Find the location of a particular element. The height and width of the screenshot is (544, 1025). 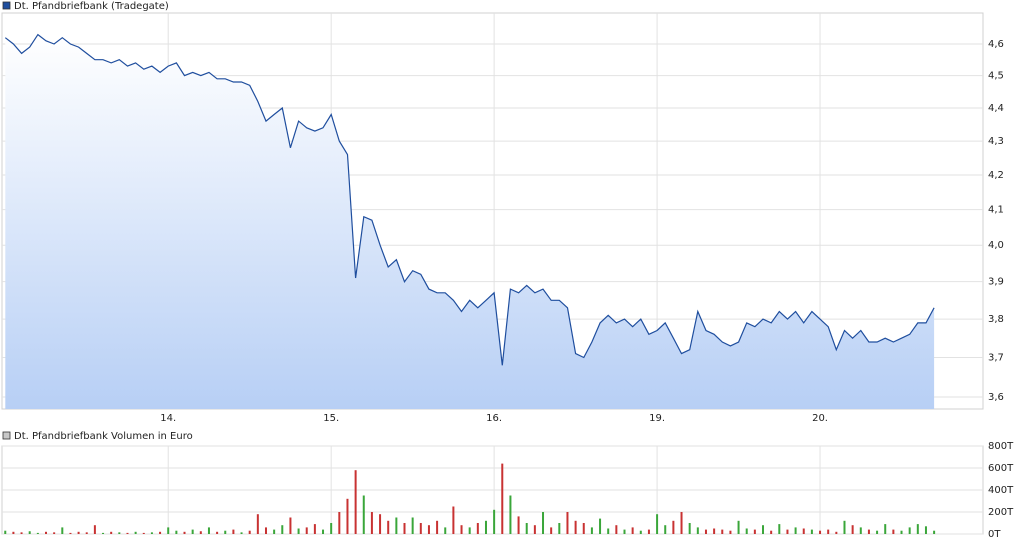

y-tick-label: 600T is located at coordinates (1001, 468).